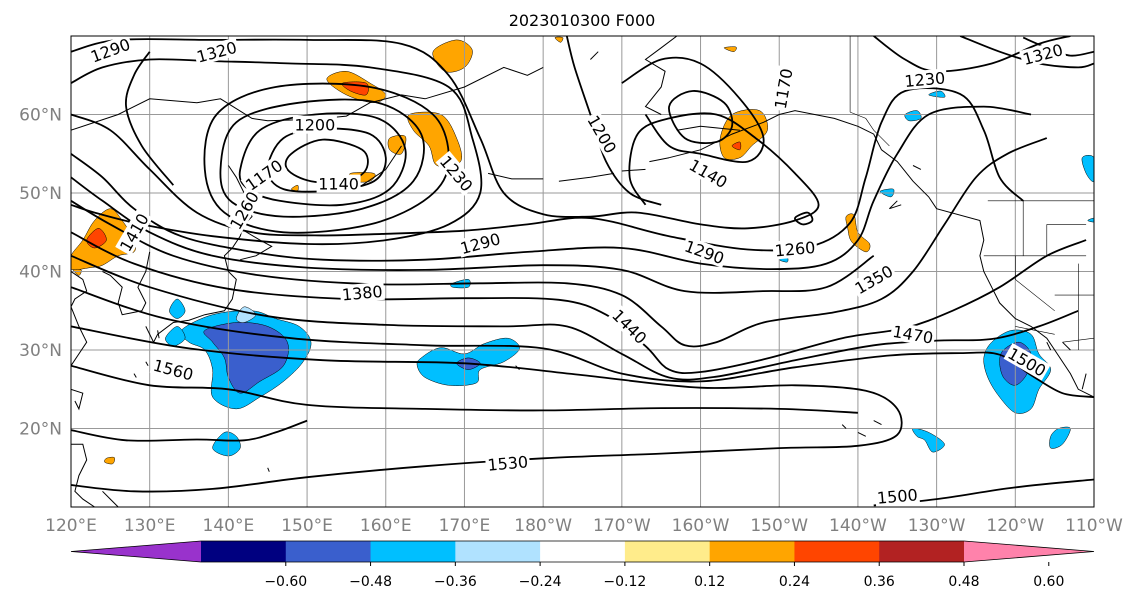 This screenshot has width=1139, height=601. Describe the element at coordinates (582, 551) in the screenshot. I see `colorbar-outline` at that location.